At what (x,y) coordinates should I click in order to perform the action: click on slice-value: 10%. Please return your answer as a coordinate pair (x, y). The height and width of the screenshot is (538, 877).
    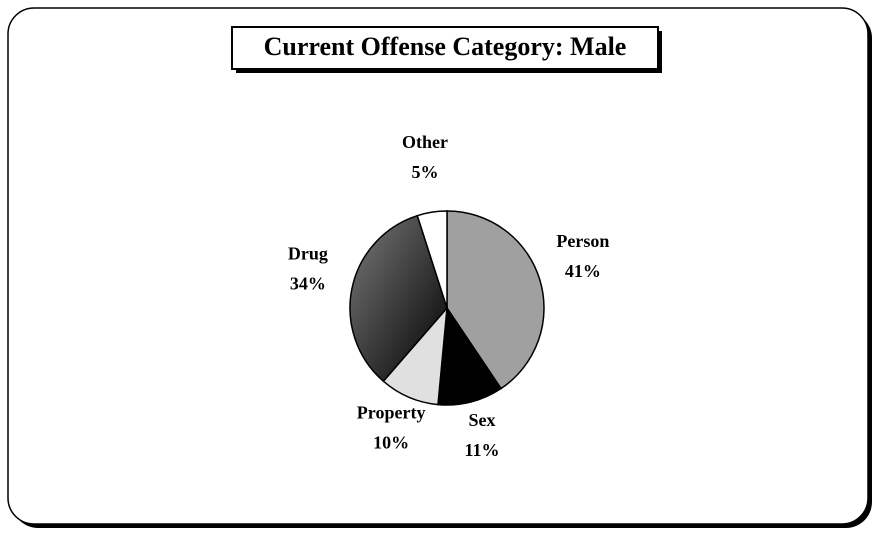
    Looking at the image, I should click on (391, 443).